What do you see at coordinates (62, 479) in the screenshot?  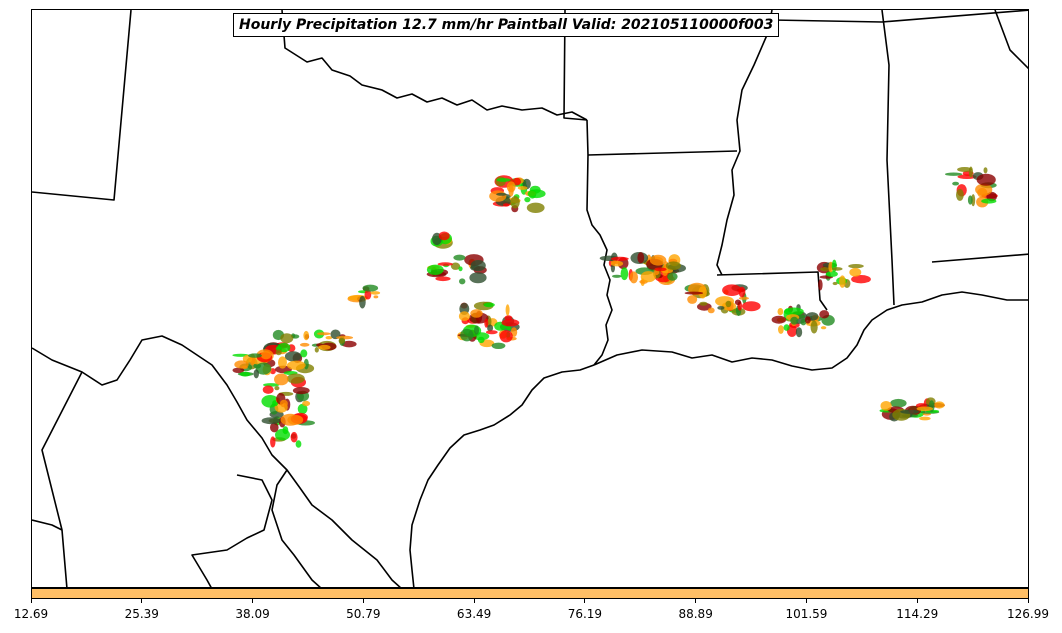 I see `state-border-mx-chihuahua` at bounding box center [62, 479].